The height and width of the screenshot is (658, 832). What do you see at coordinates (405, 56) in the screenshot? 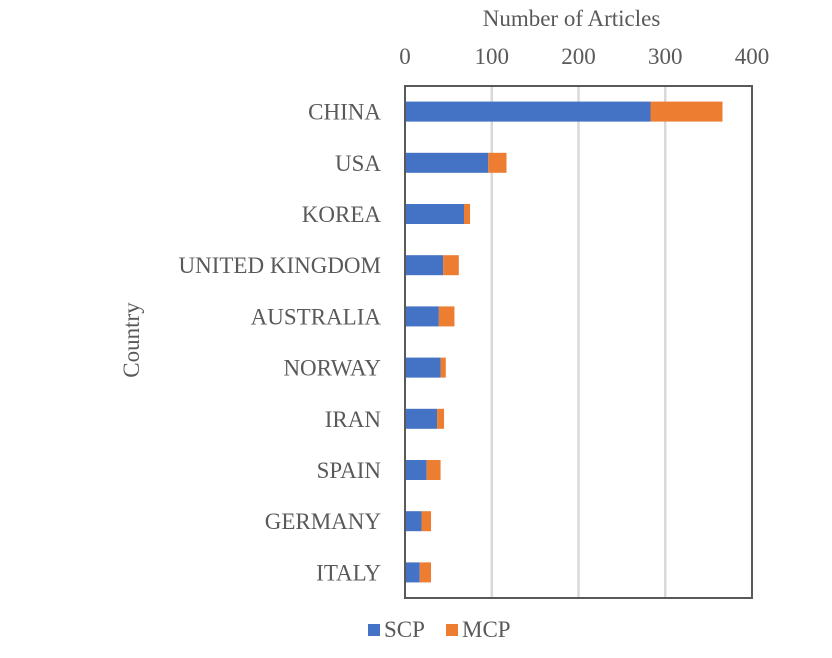
I see `x-tick-label: 0` at bounding box center [405, 56].